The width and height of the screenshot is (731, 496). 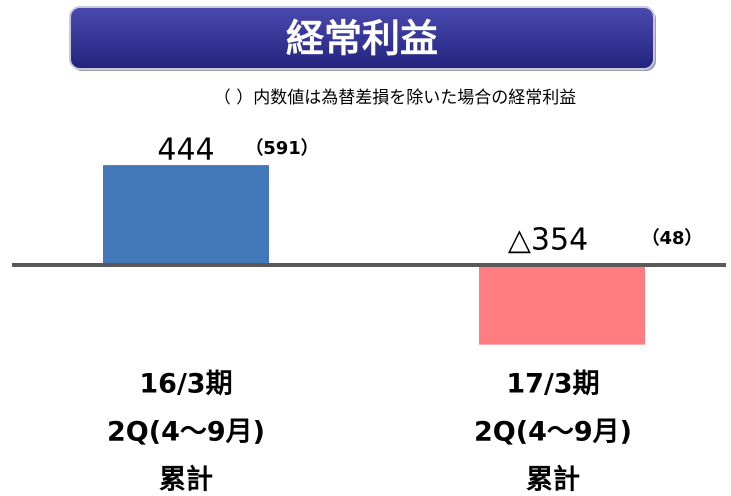 I want to click on subtitle: （ ）内数値は為替差損を除いた場合の経常利益, so click(x=395, y=98).